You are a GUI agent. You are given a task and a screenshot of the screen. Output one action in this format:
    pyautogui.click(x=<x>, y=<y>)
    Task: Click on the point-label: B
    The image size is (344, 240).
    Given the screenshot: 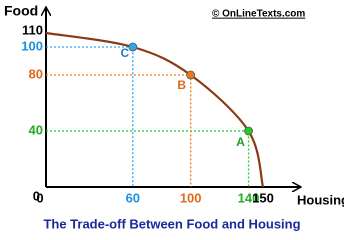 What is the action you would take?
    pyautogui.click(x=181, y=85)
    